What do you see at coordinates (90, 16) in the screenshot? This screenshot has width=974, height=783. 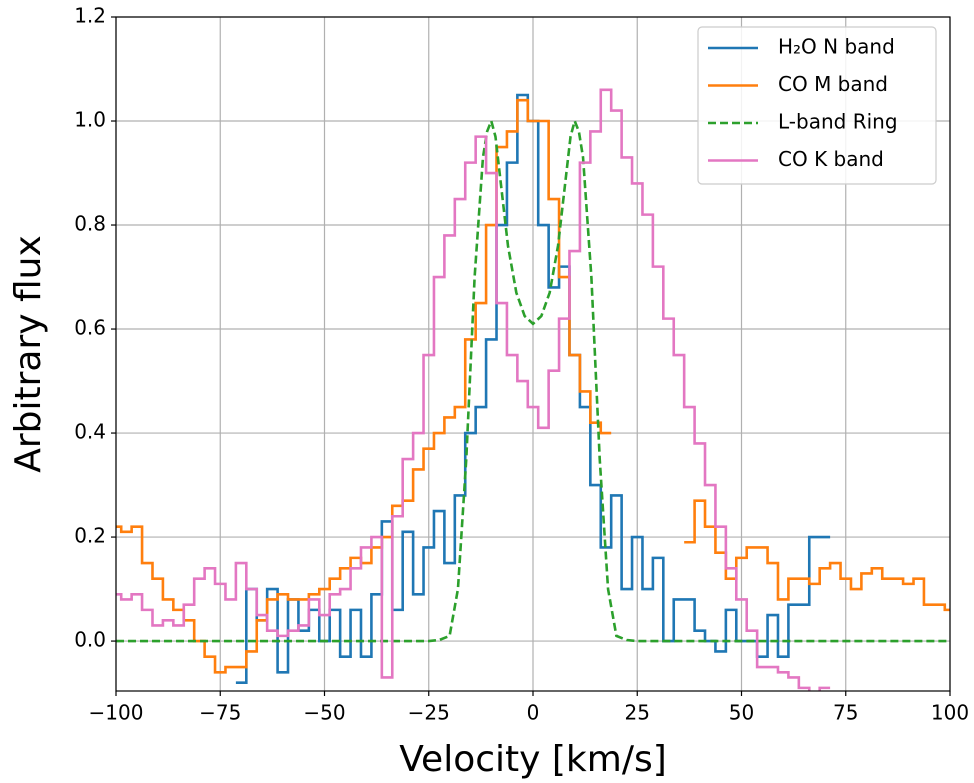 I see `y-tick-label: 1.2` at bounding box center [90, 16].